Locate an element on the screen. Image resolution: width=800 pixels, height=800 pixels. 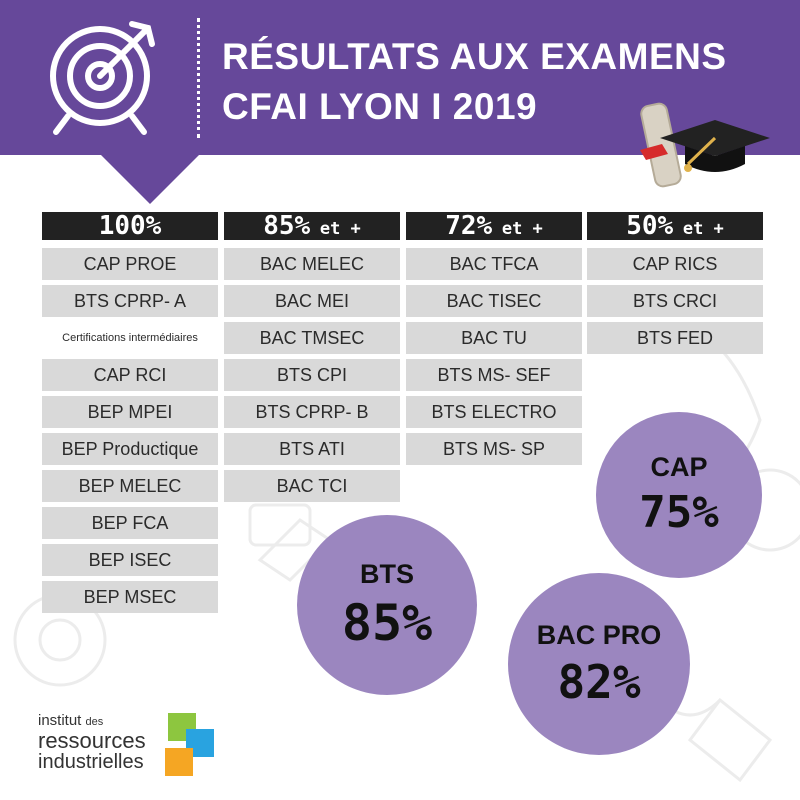
list-item: CAP PROE is located at coordinates (130, 264).